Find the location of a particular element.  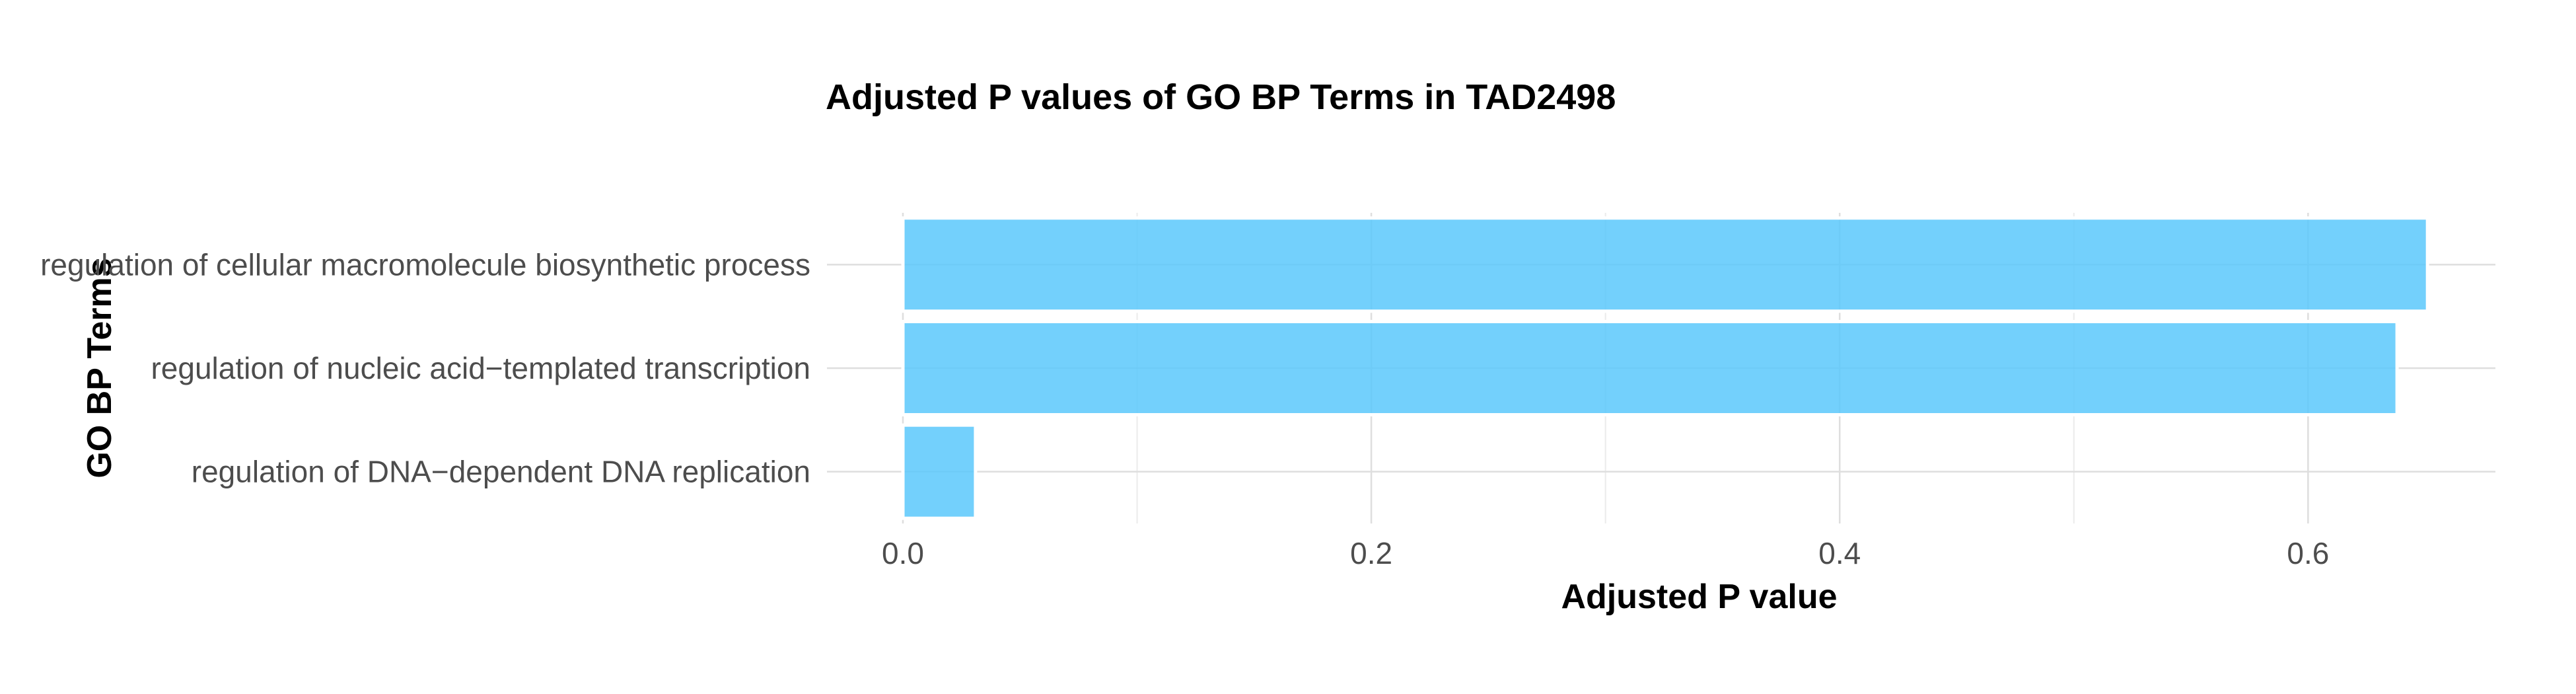

x-tick-label: 0.0 is located at coordinates (903, 553).